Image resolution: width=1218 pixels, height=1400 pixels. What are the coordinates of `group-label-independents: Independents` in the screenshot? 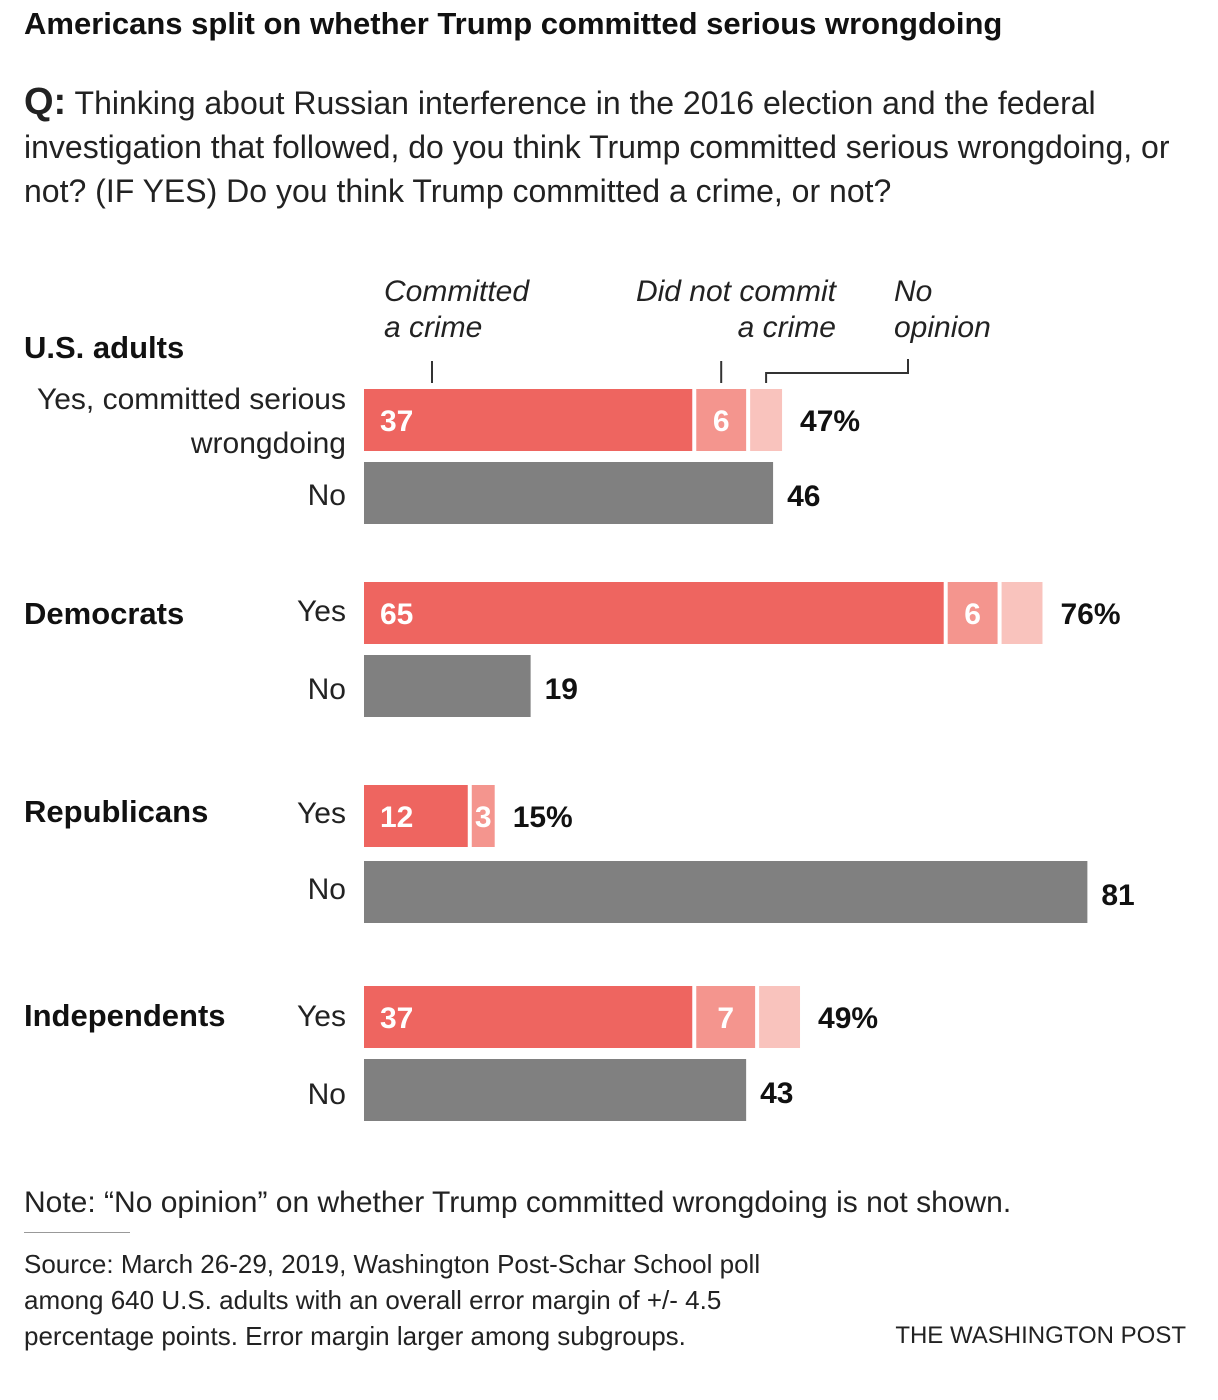 It's located at (125, 1015).